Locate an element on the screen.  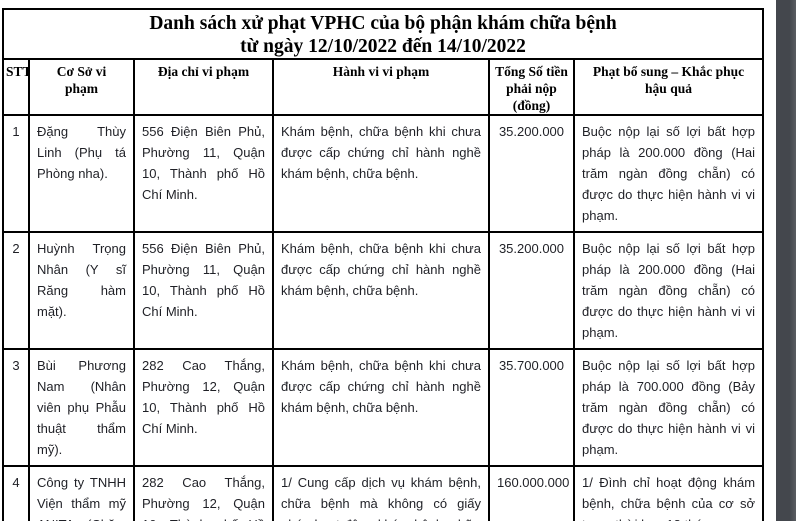
facility-cell: Huỳnh Trọng Nhân (Y sĩ Răng hàm mặt). is located at coordinates (81, 290).